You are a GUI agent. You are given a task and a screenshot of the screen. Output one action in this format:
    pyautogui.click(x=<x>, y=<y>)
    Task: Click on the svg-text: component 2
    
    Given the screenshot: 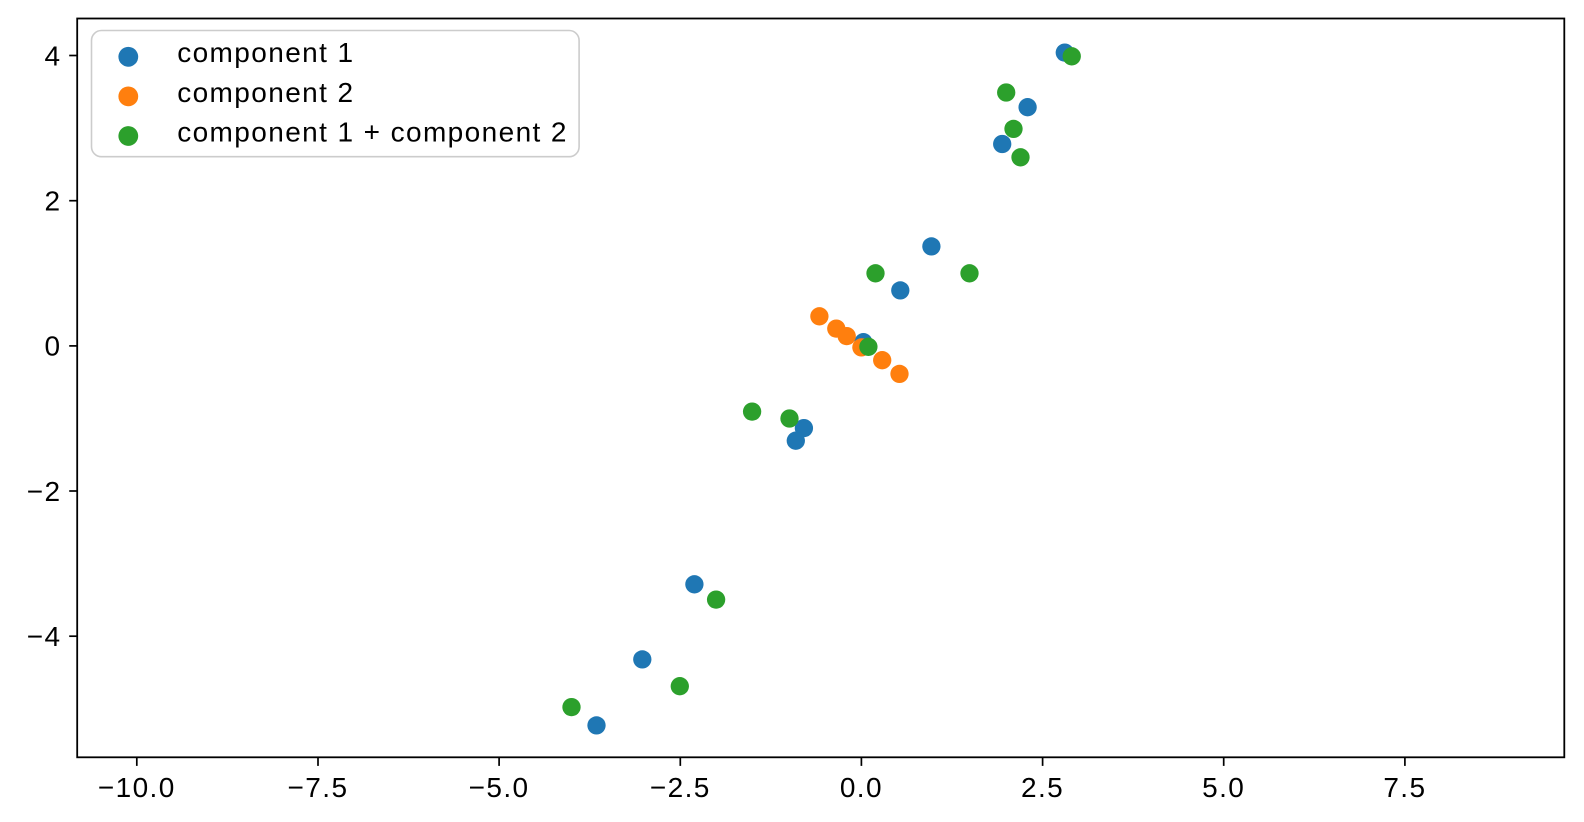 What is the action you would take?
    pyautogui.click(x=265, y=92)
    